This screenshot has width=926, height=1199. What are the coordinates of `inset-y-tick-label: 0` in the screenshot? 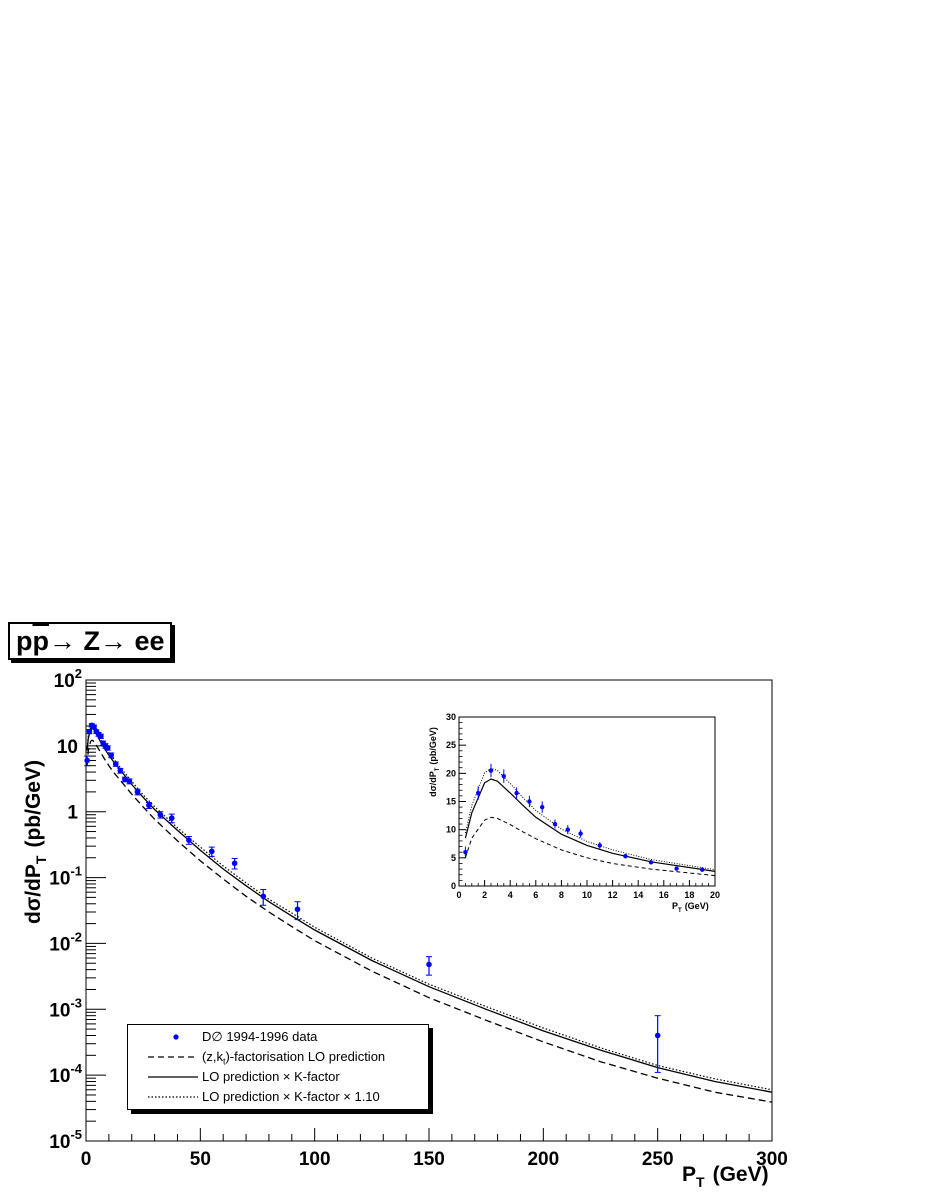 It's located at (453, 886).